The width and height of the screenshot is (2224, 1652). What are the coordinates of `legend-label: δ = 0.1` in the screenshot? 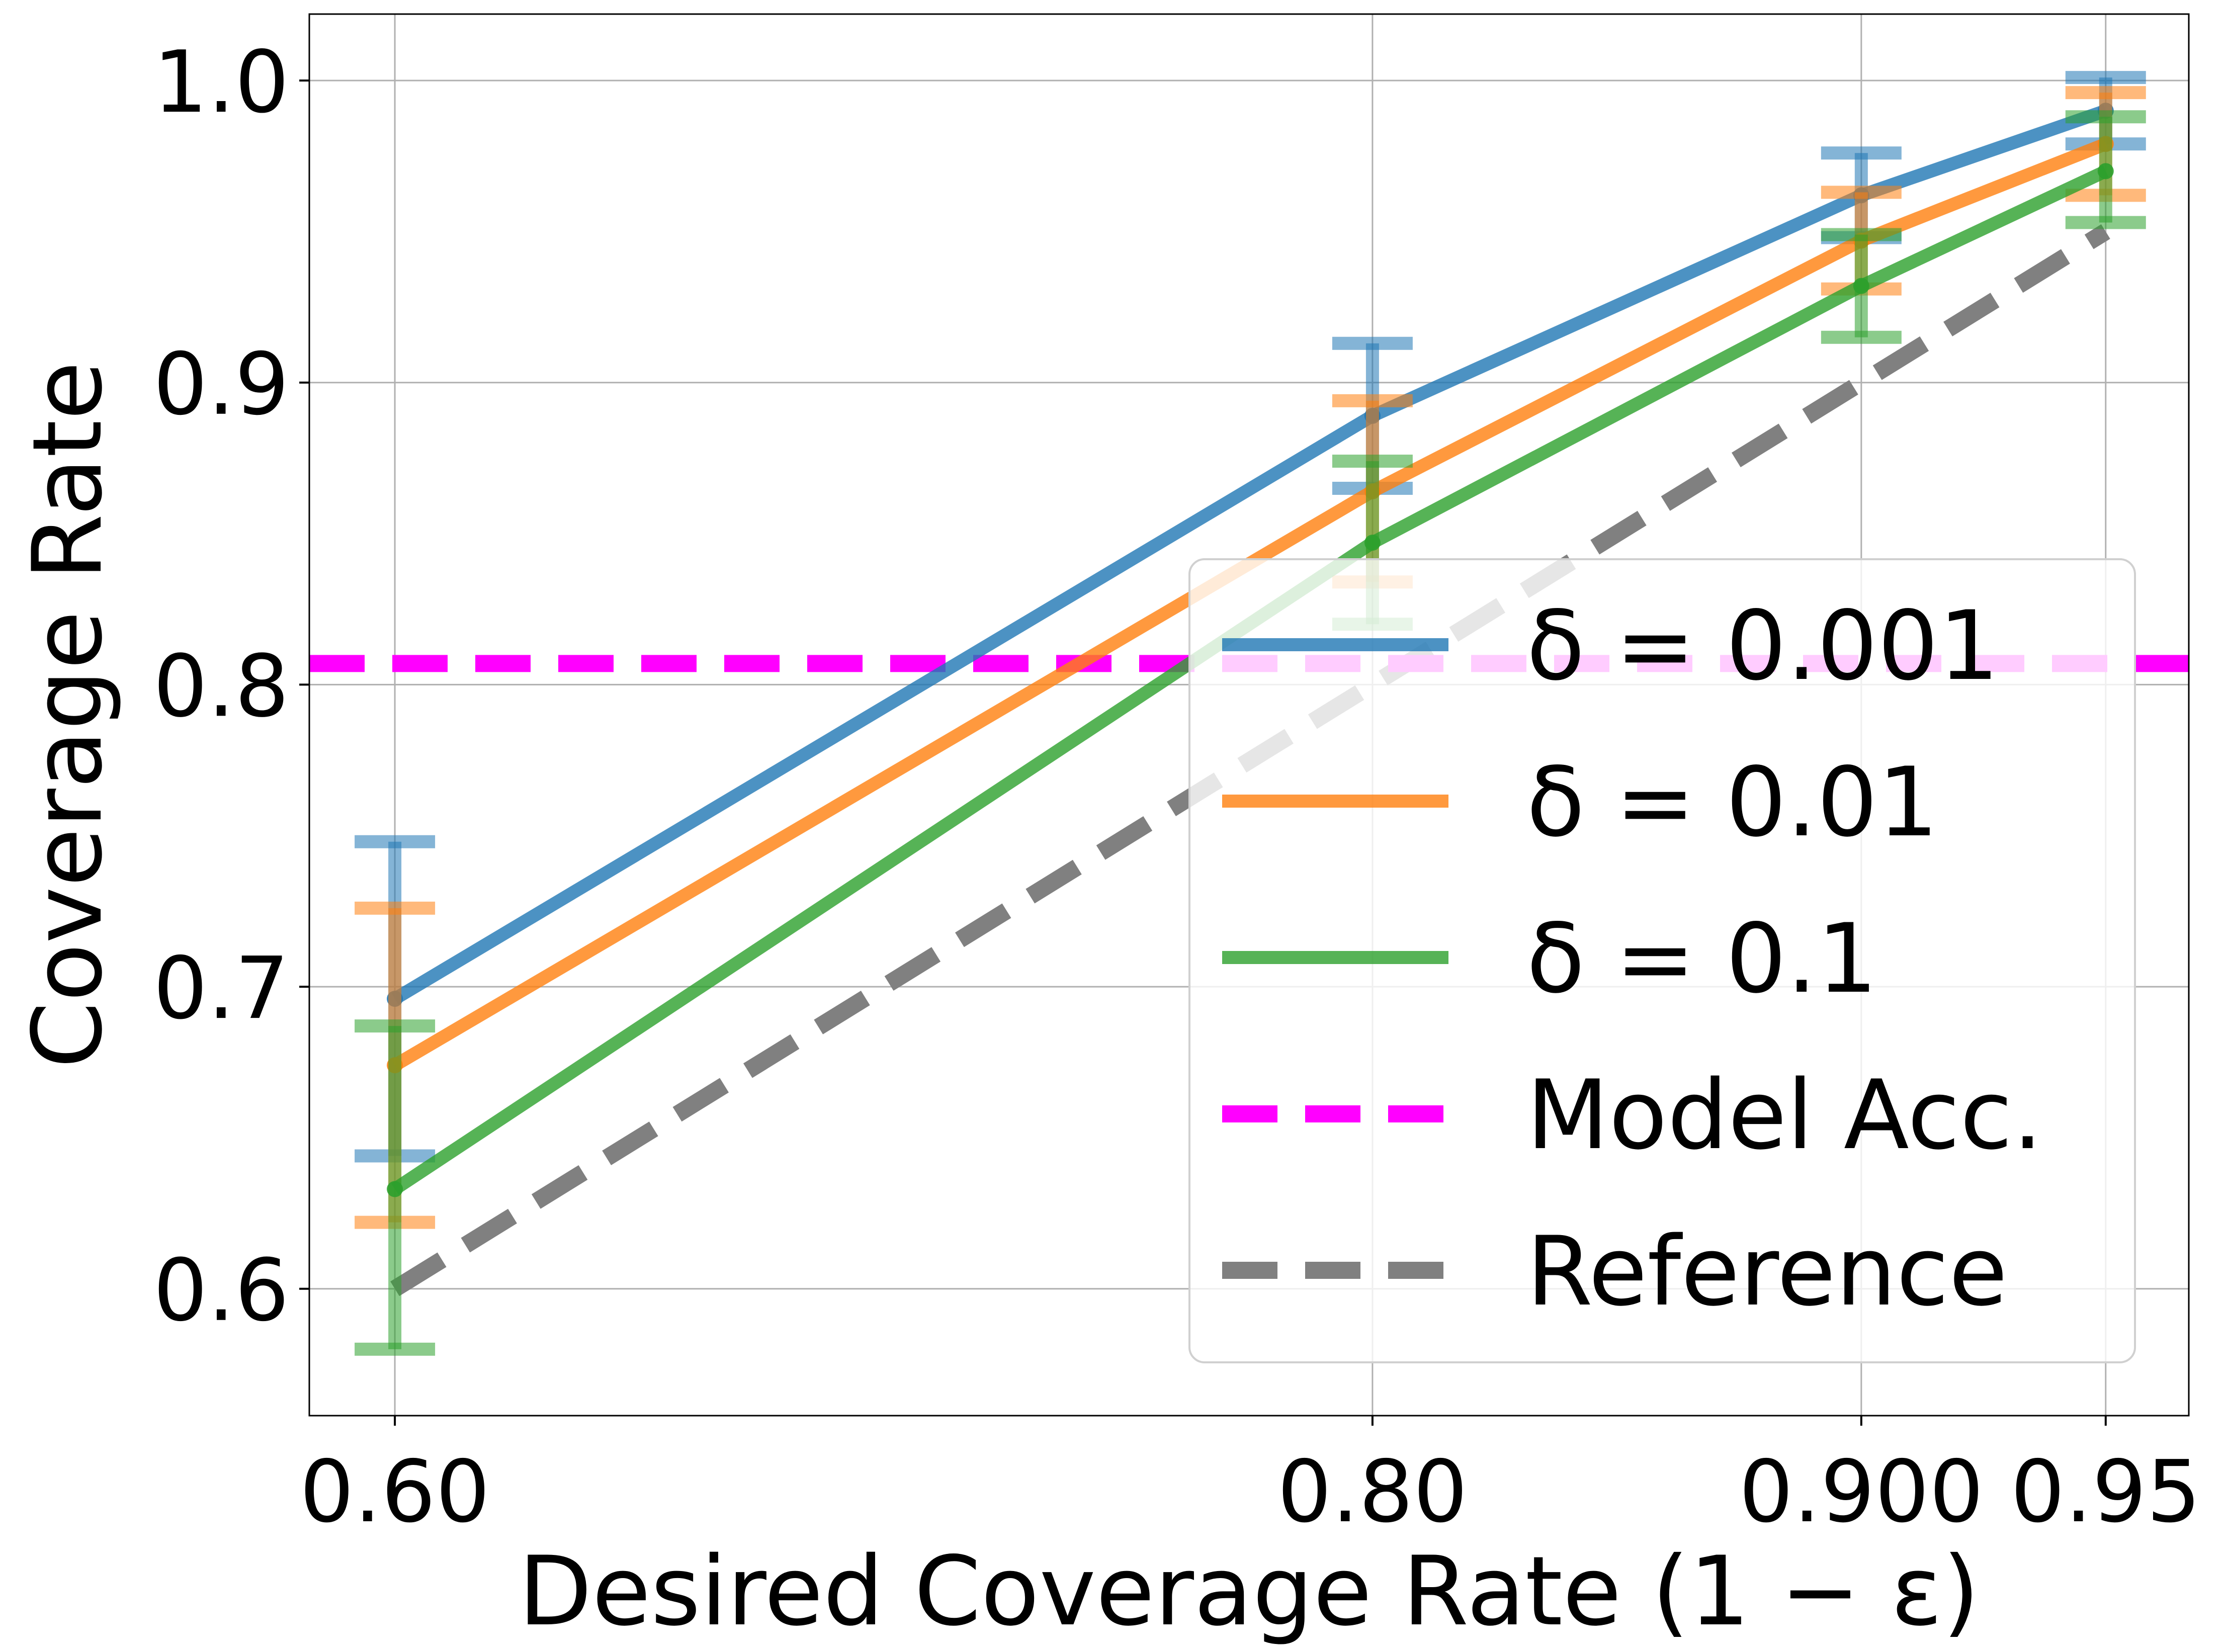 It's located at (1702, 958).